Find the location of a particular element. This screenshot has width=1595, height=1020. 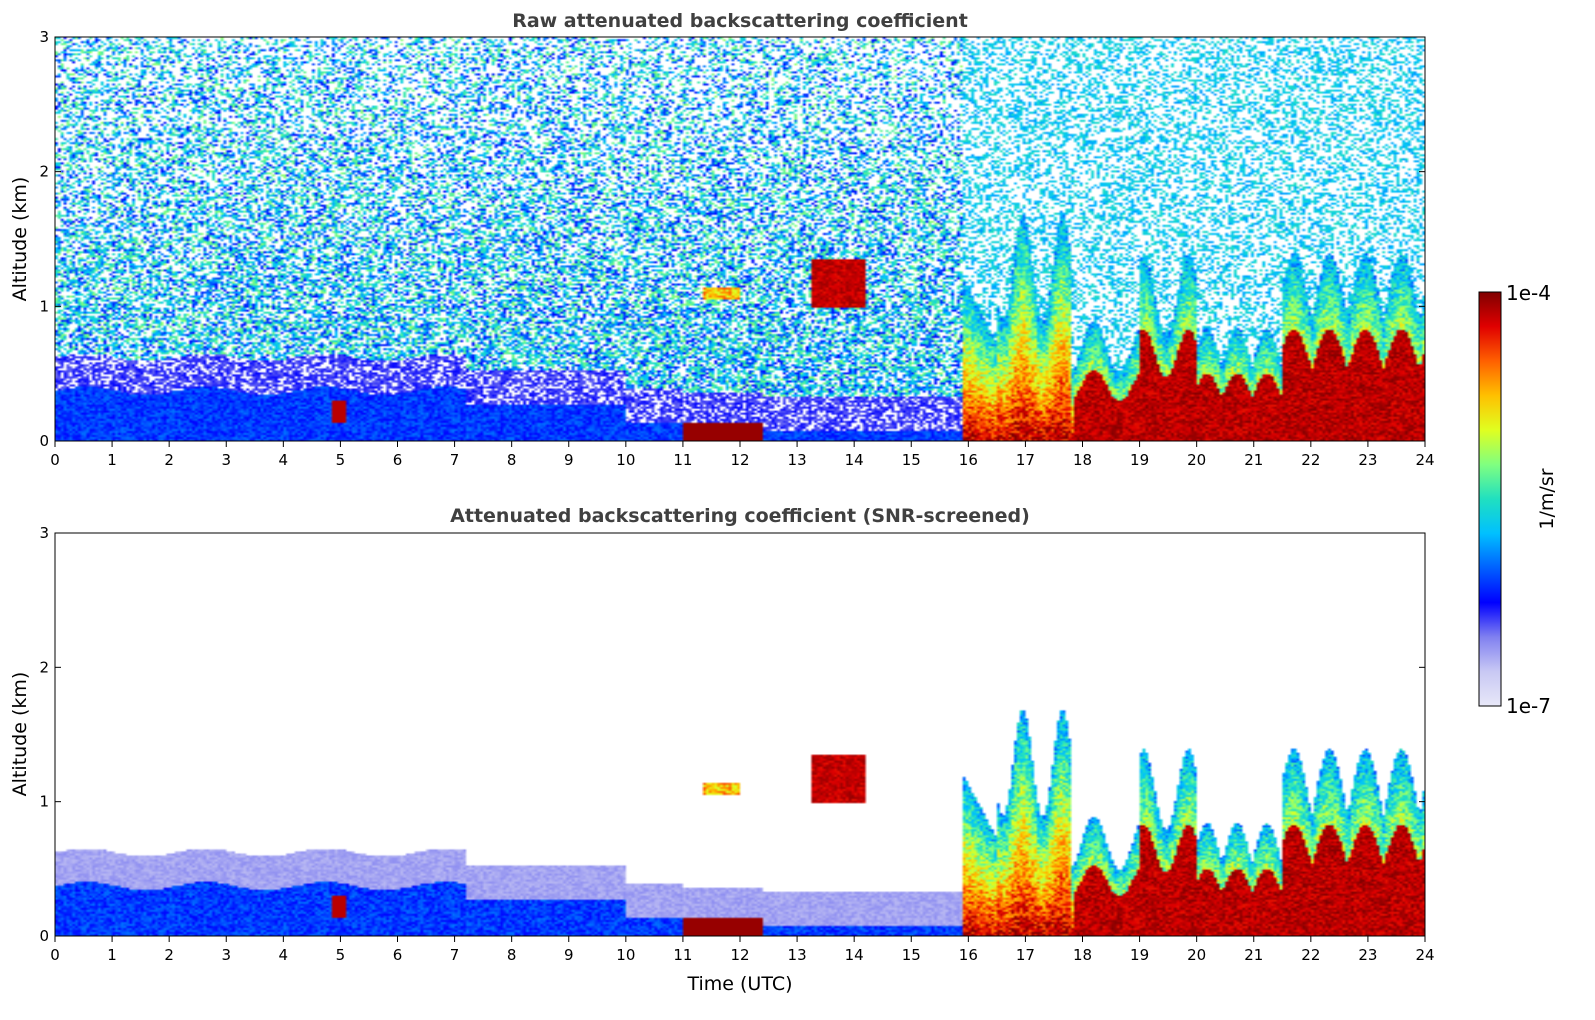

x-ticks-screened: 0 1 2 3 4 5 6 7 8 9 10 11 12 13 14 15 16 17 18 19 20 21 22 23 24 is located at coordinates (742, 950).